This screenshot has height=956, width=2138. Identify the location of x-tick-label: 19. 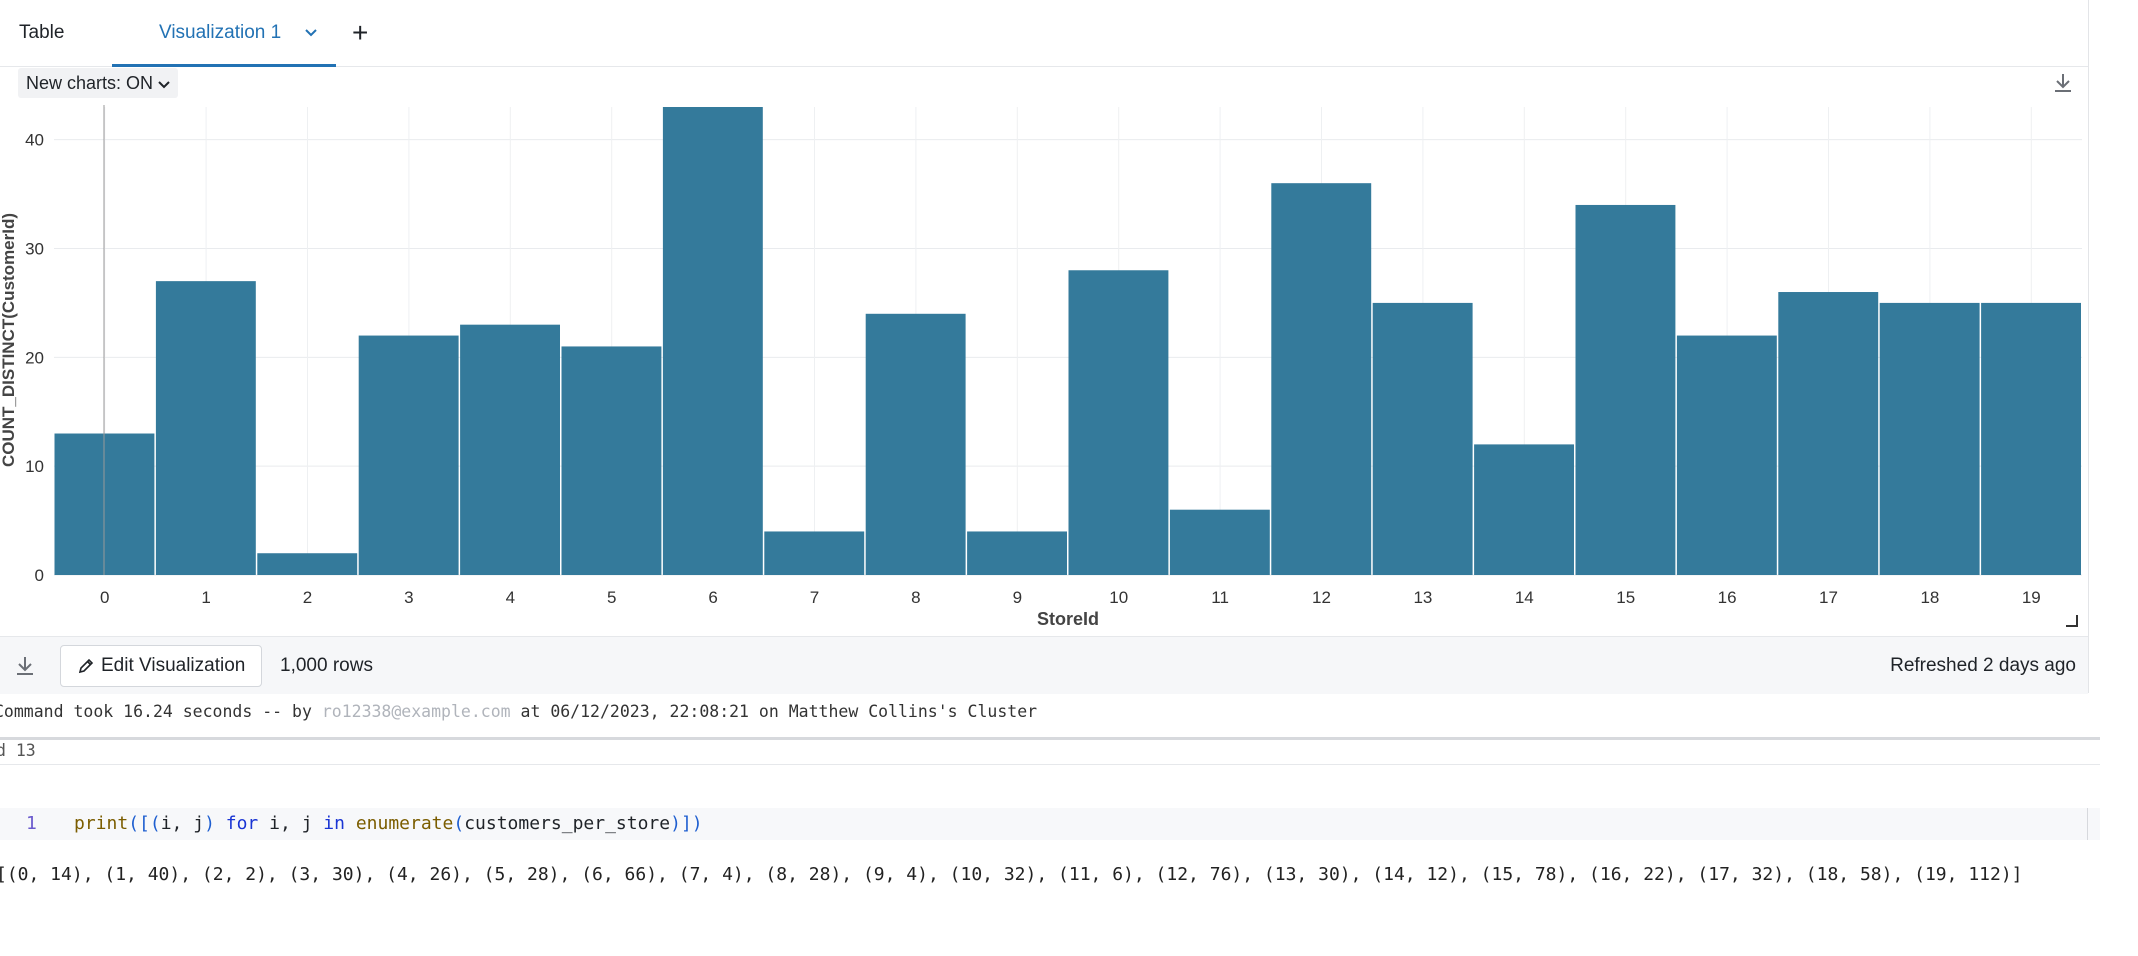
(2031, 597).